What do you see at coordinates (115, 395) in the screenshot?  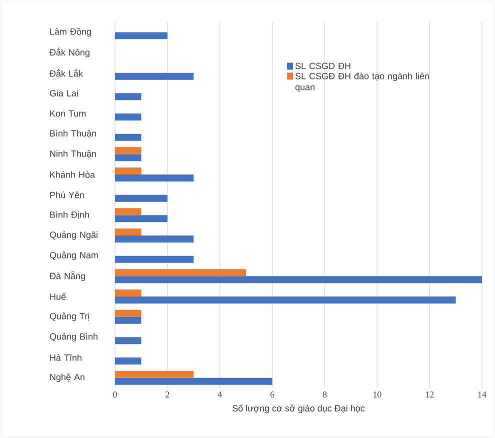 I see `x-tick-label: 0` at bounding box center [115, 395].